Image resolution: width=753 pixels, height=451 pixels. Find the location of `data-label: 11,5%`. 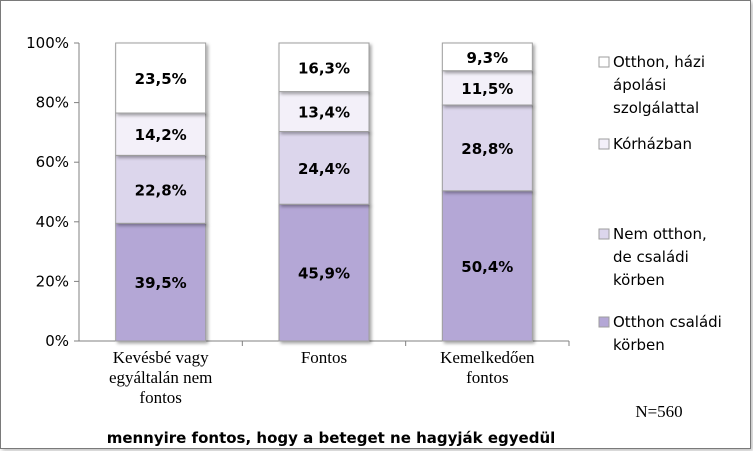

data-label: 11,5% is located at coordinates (487, 89).